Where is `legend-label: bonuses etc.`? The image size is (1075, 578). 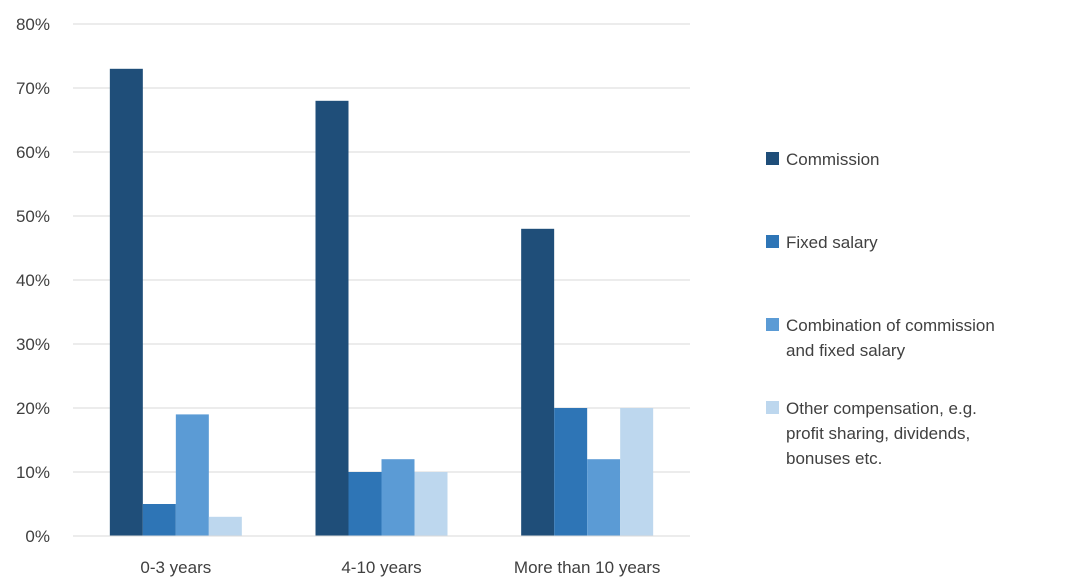
legend-label: bonuses etc. is located at coordinates (834, 458).